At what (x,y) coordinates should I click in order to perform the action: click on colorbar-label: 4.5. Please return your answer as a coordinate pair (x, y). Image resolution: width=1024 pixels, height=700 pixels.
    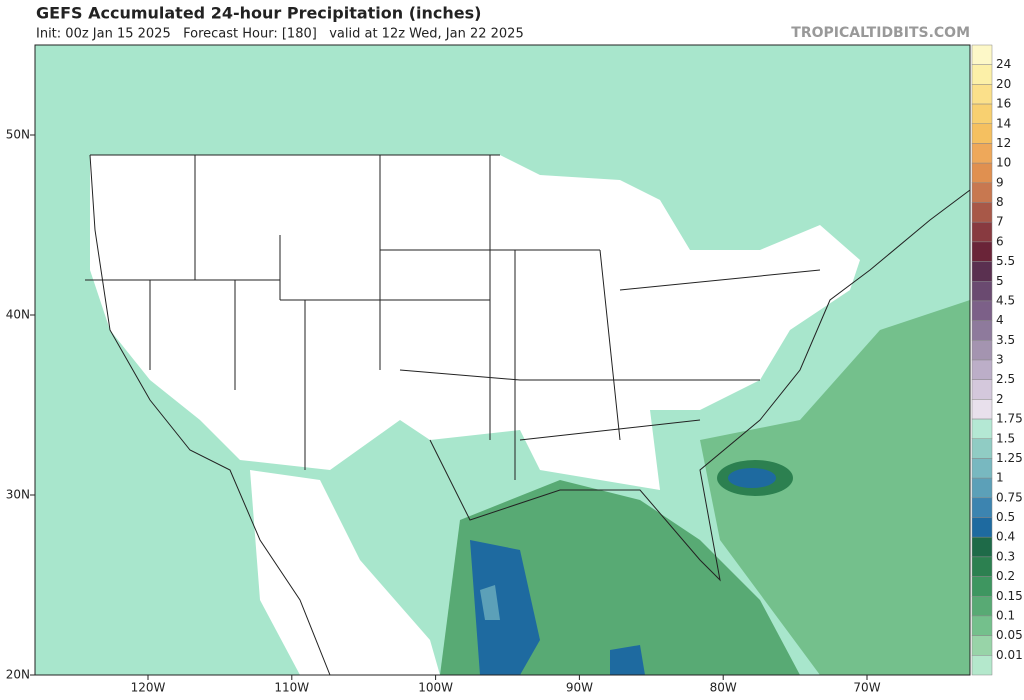
    Looking at the image, I should click on (1005, 300).